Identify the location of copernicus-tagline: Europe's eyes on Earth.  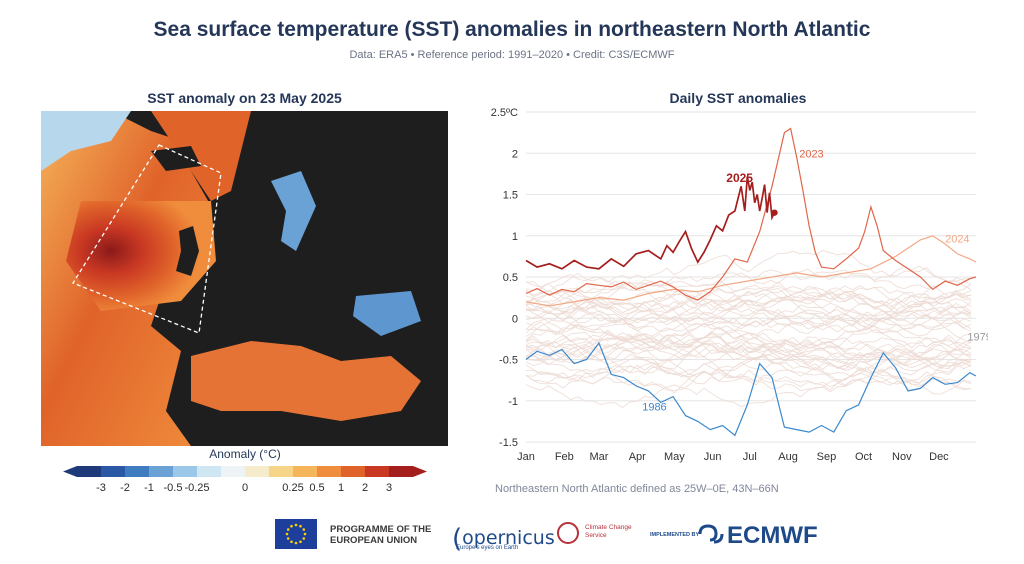
(487, 548).